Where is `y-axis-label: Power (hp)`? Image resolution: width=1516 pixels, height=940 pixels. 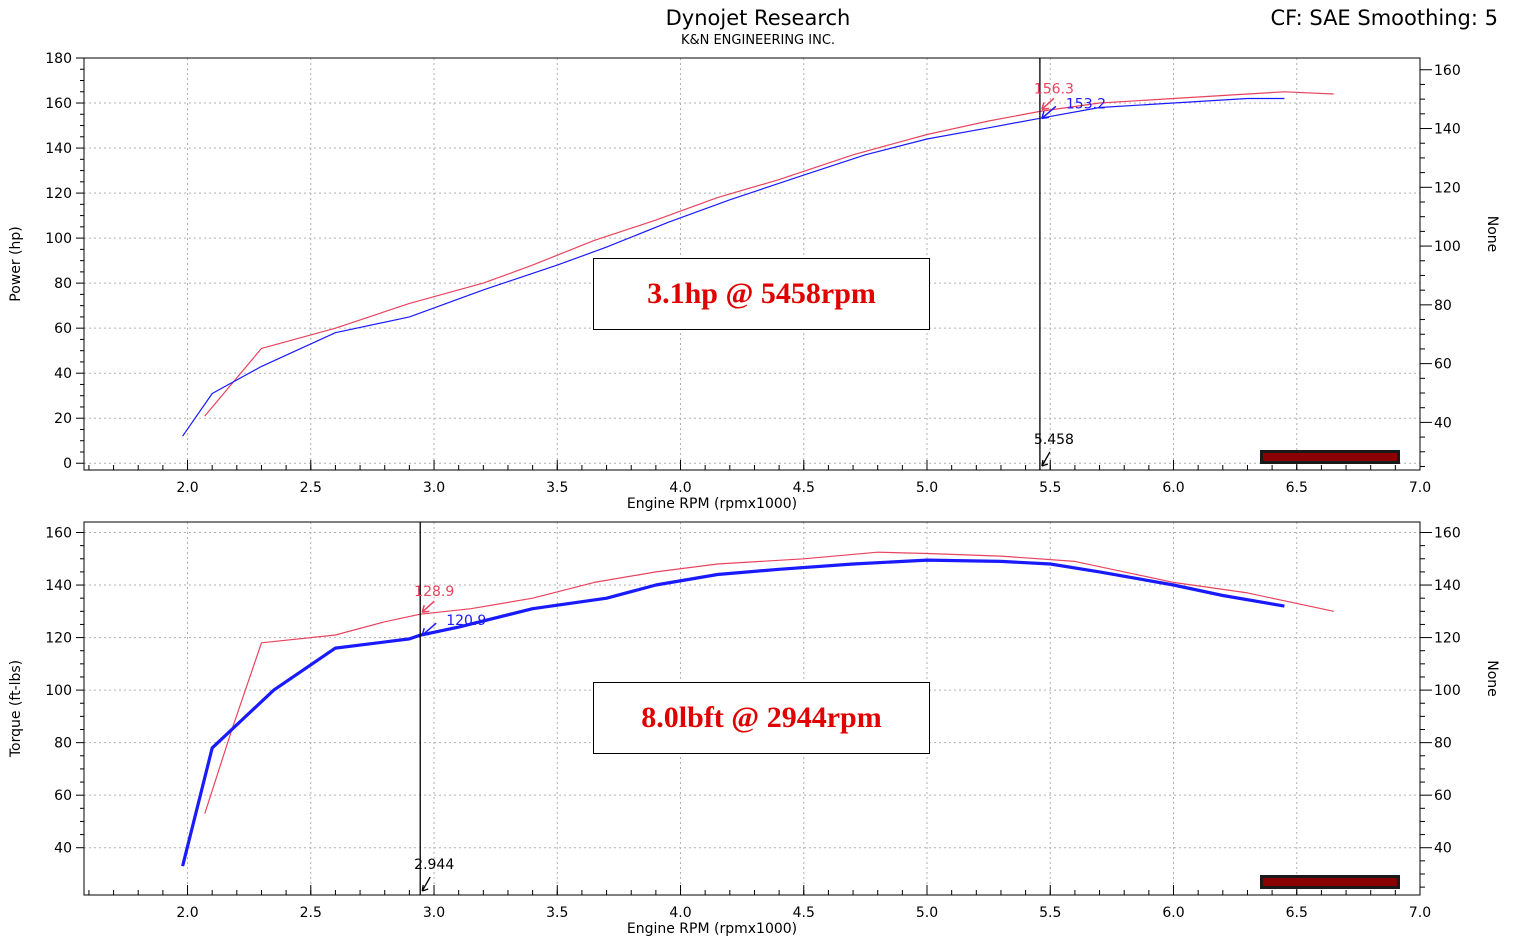 y-axis-label: Power (hp) is located at coordinates (16, 263).